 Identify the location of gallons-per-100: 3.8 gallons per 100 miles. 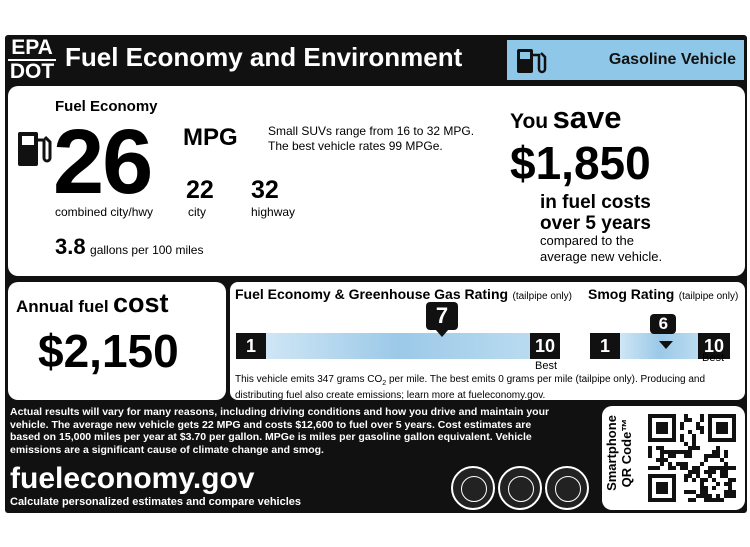
(129, 247).